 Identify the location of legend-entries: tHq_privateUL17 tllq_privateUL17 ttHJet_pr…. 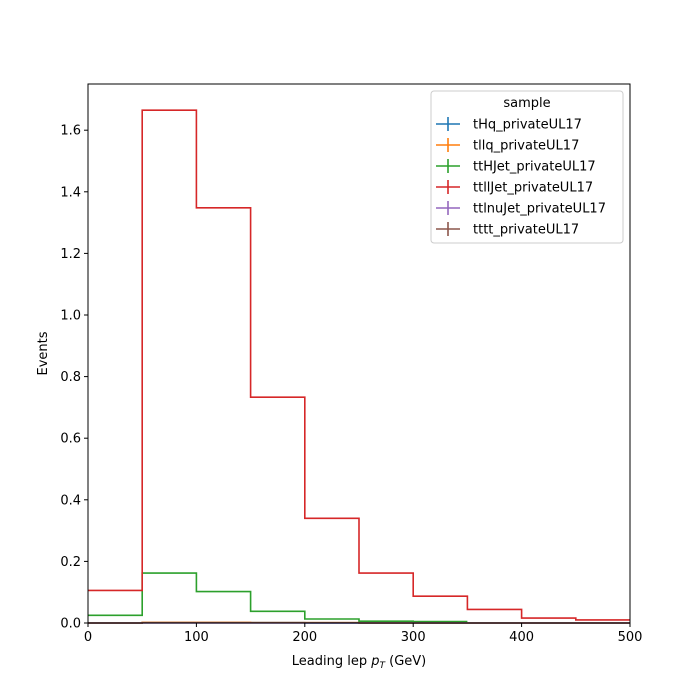
(521, 177).